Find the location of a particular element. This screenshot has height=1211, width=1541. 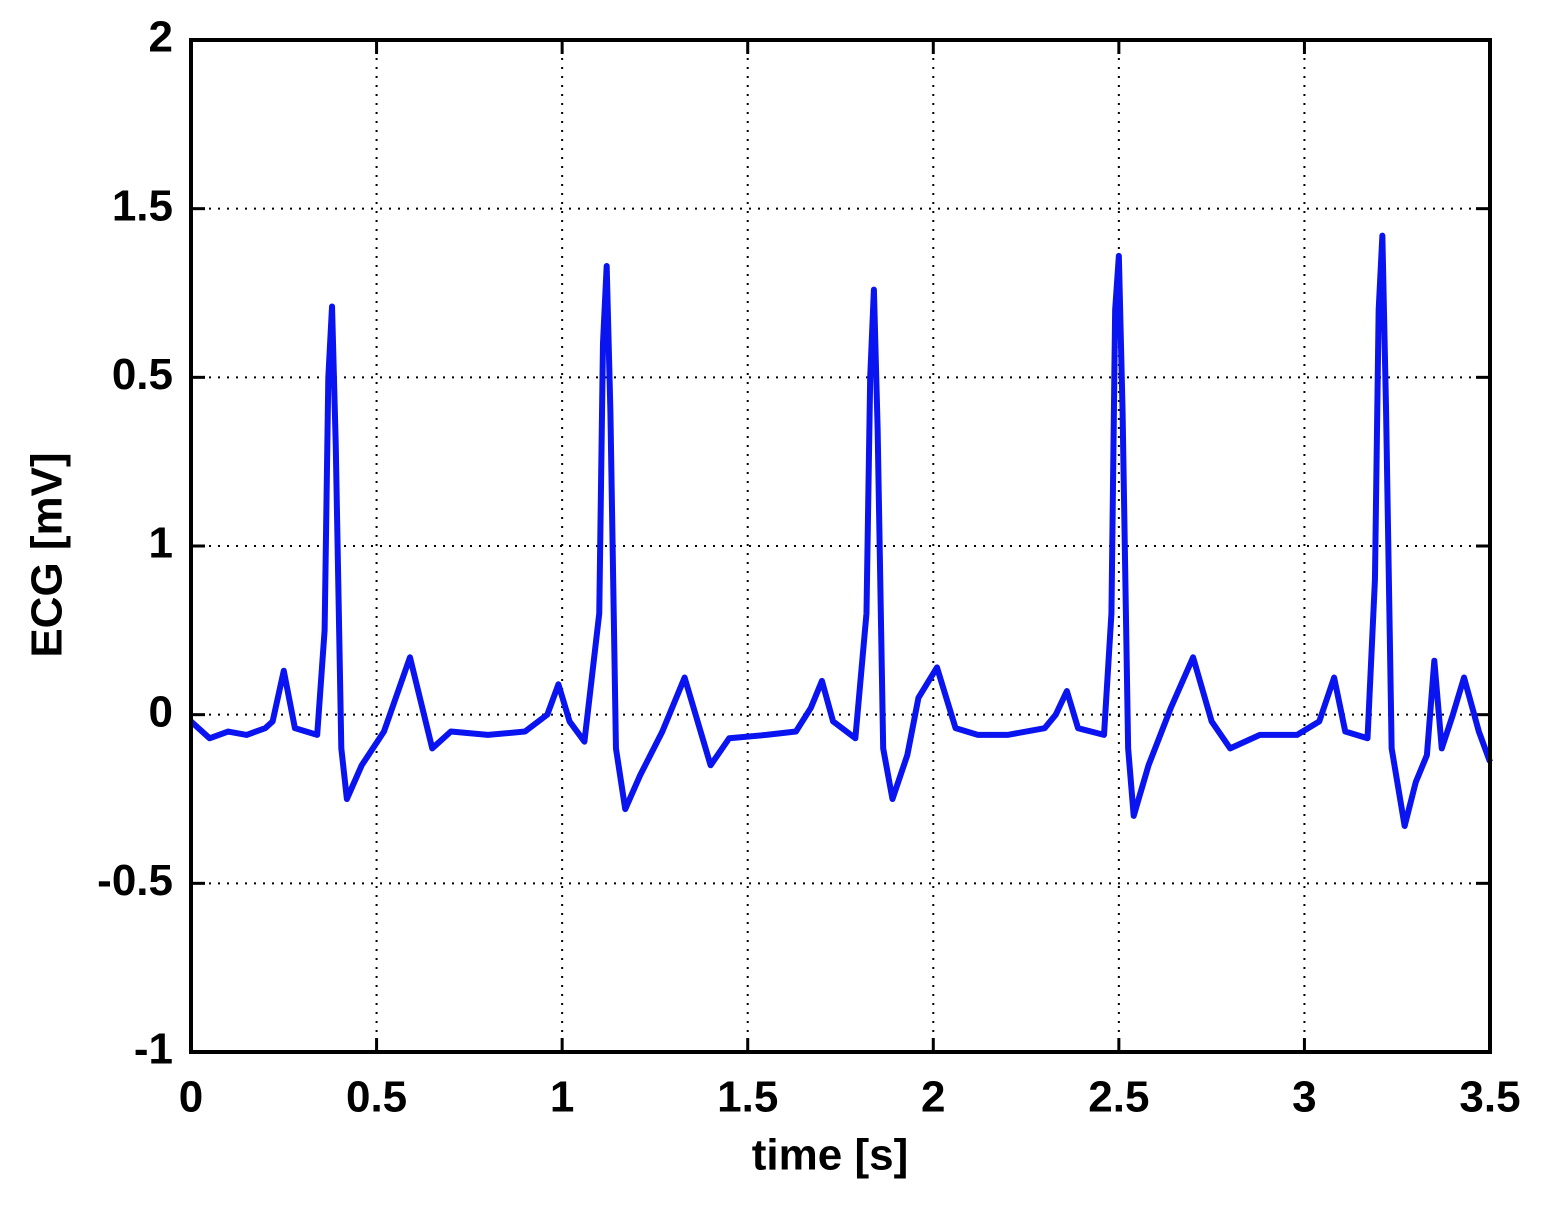

x-tick-label: 1 is located at coordinates (562, 1097).